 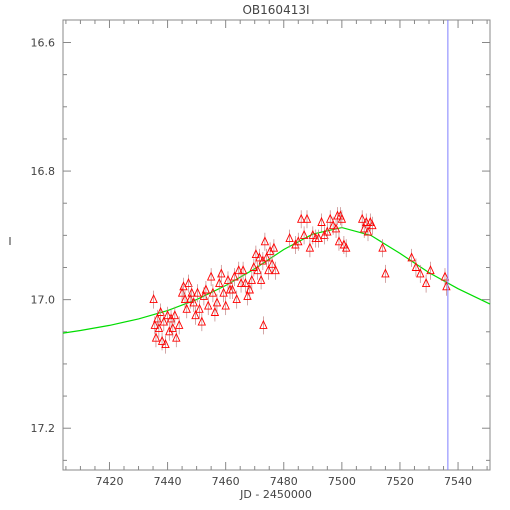 I want to click on chart-title: OB160413I, so click(x=275, y=10).